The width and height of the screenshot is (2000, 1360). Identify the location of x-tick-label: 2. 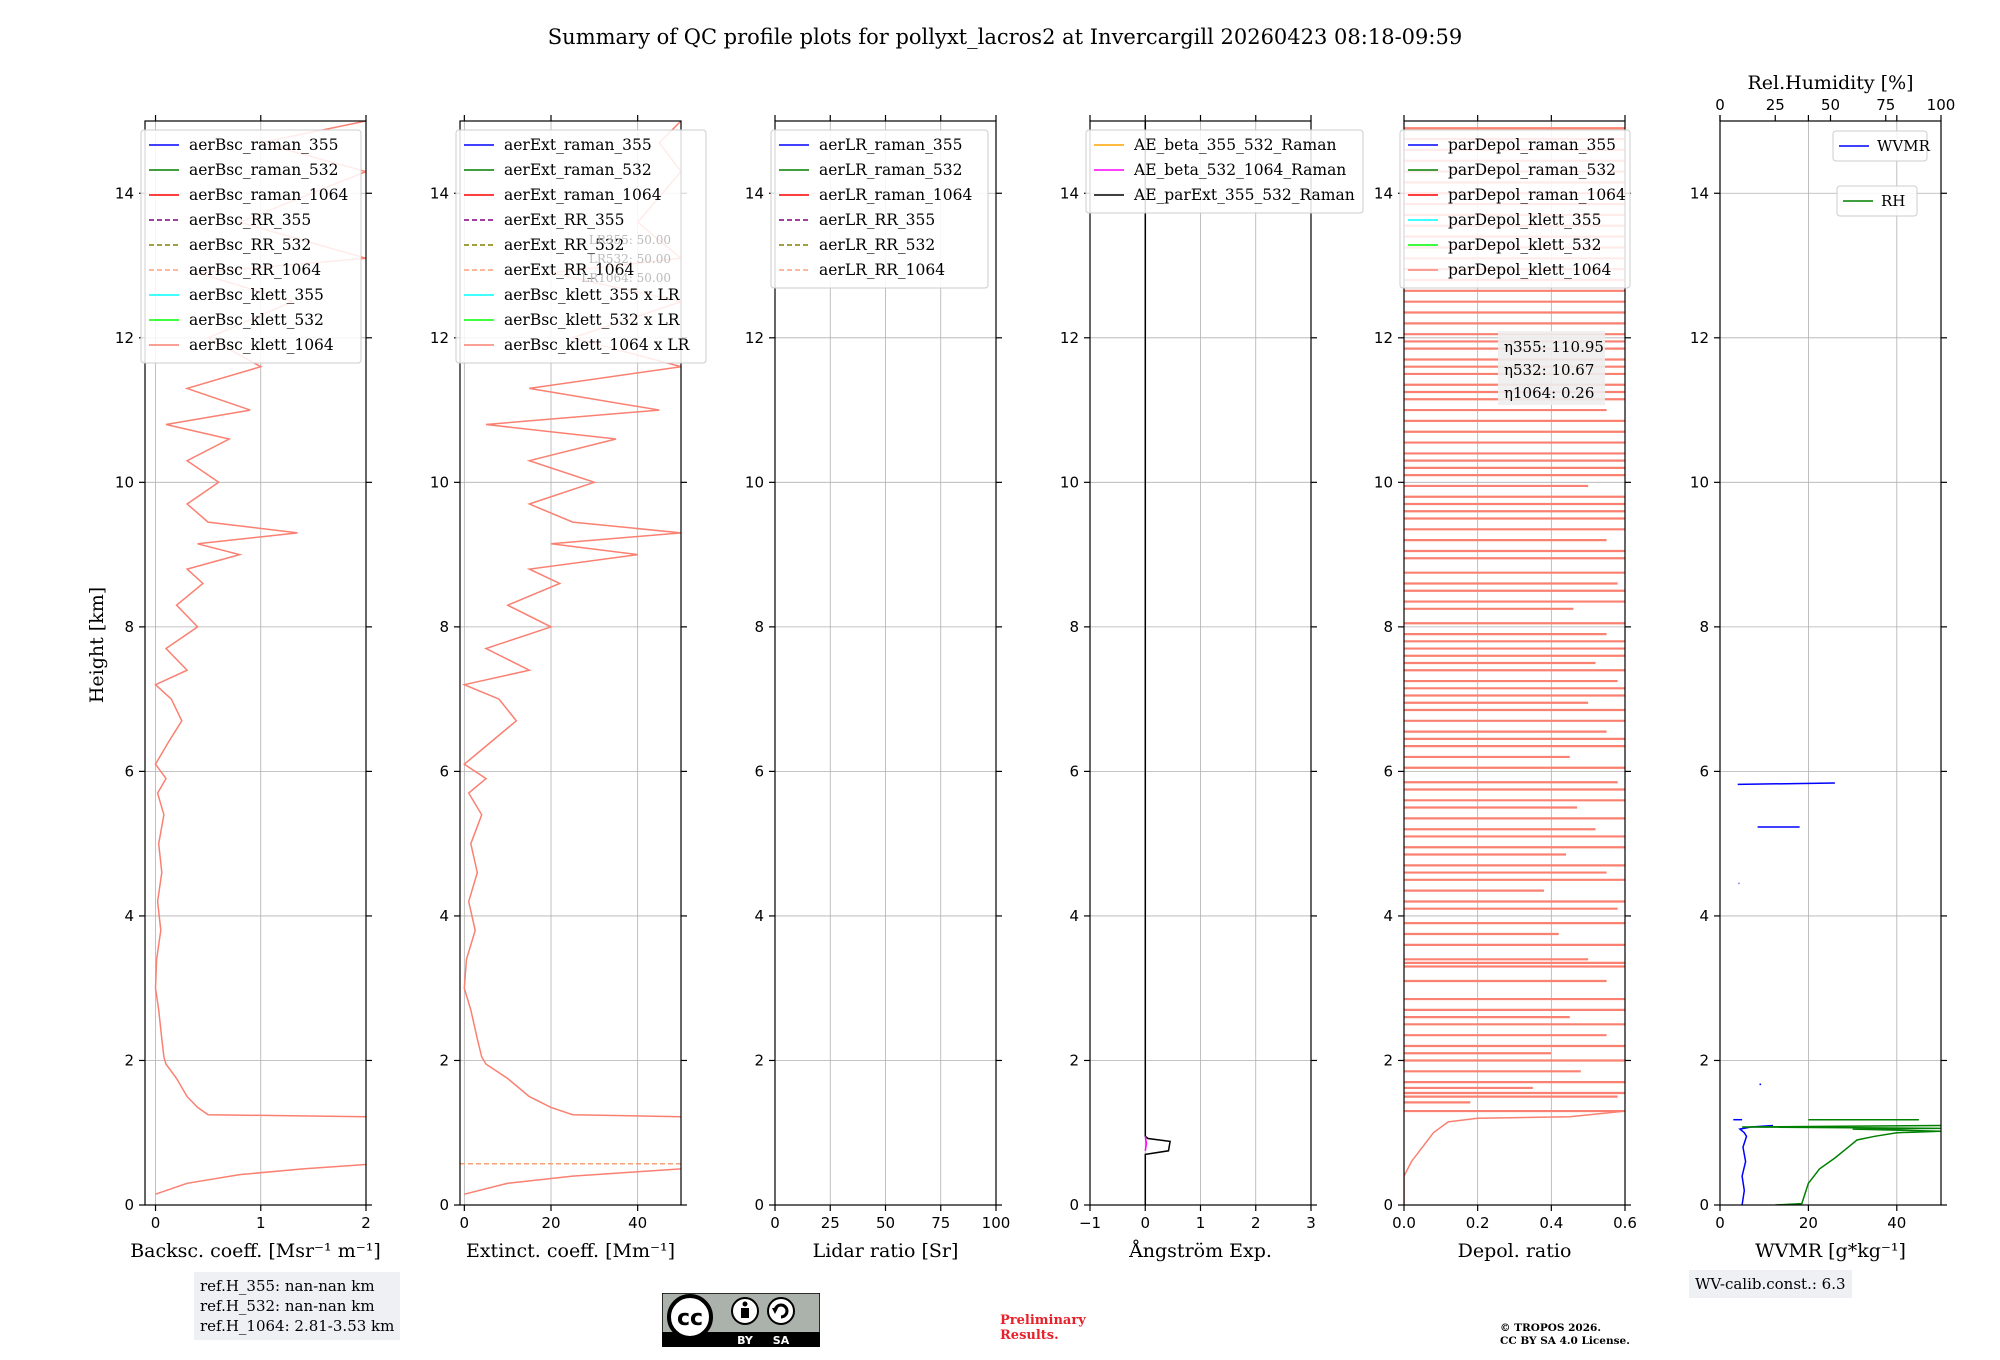
(1256, 1223).